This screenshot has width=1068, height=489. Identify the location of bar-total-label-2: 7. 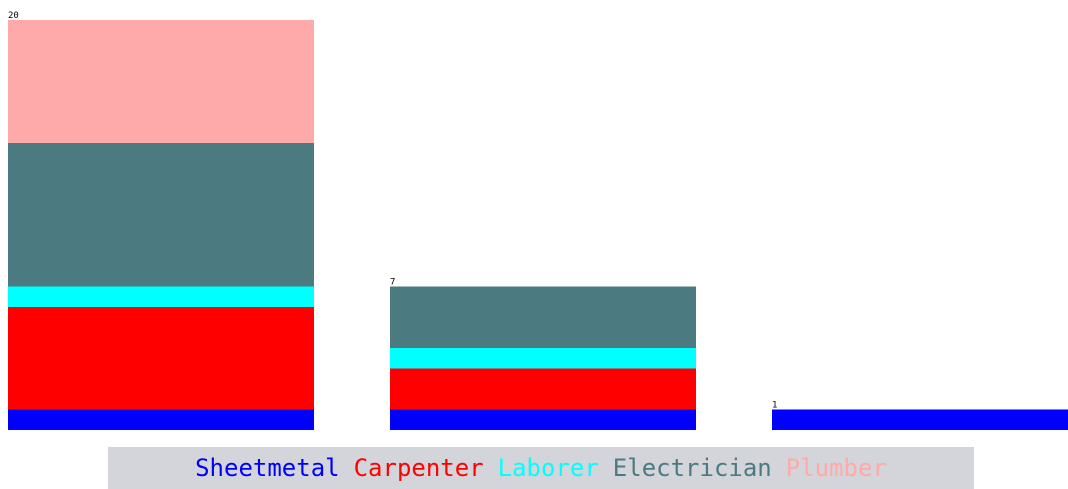
(392, 283).